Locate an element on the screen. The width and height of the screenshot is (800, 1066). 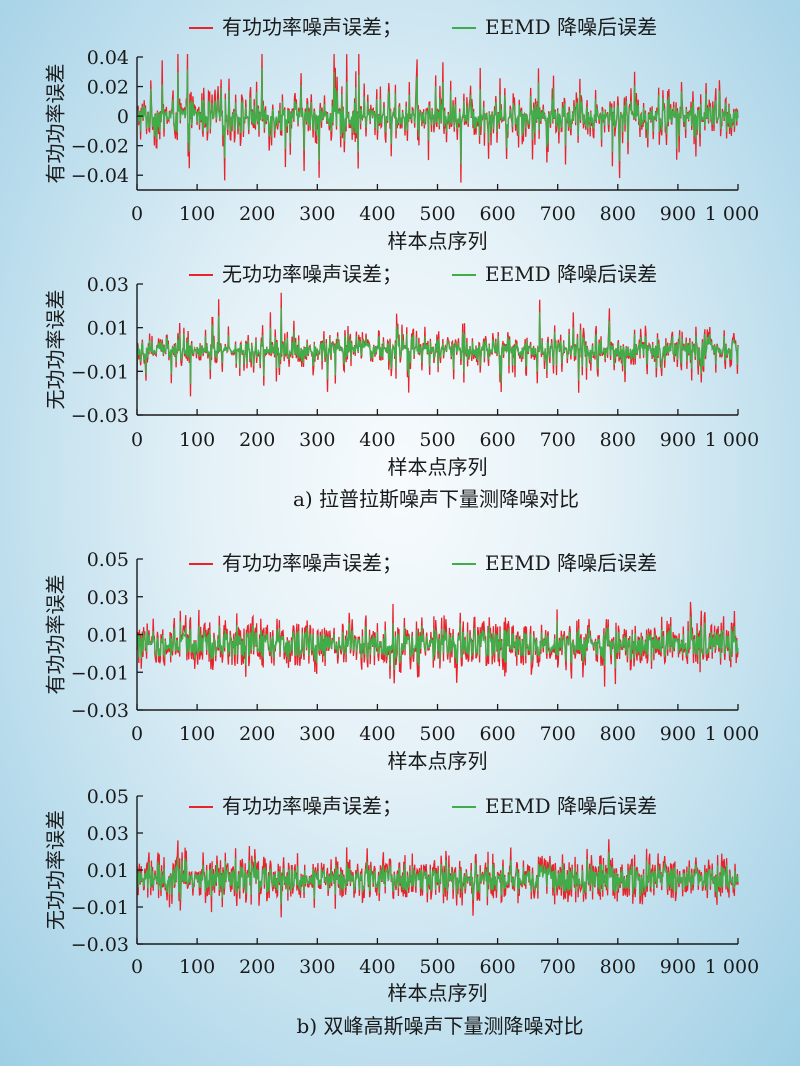
y-tick-label: −0.02 is located at coordinates (100, 147).